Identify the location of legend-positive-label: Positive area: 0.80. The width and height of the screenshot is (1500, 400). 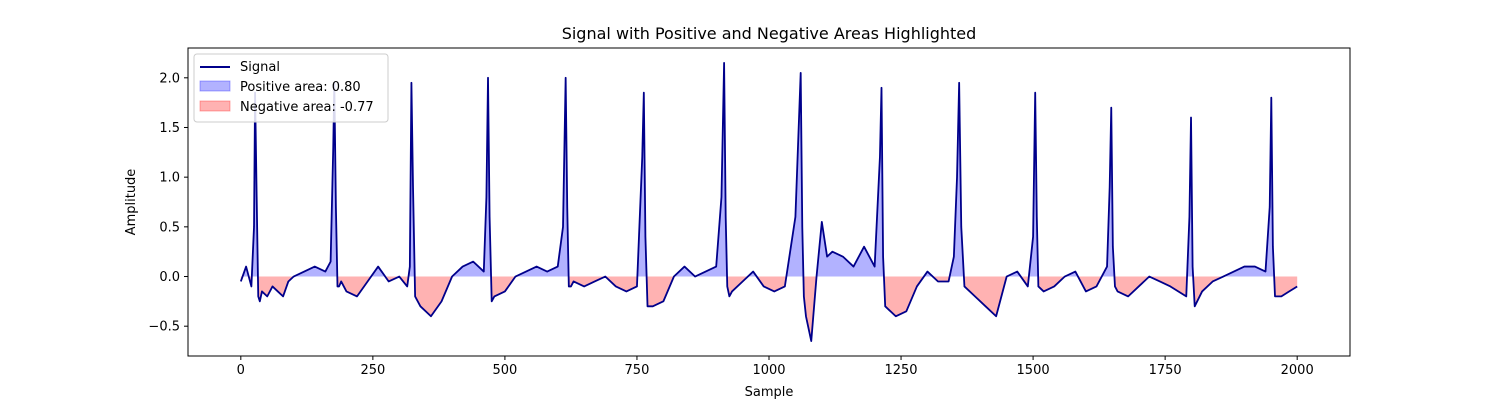
(300, 87).